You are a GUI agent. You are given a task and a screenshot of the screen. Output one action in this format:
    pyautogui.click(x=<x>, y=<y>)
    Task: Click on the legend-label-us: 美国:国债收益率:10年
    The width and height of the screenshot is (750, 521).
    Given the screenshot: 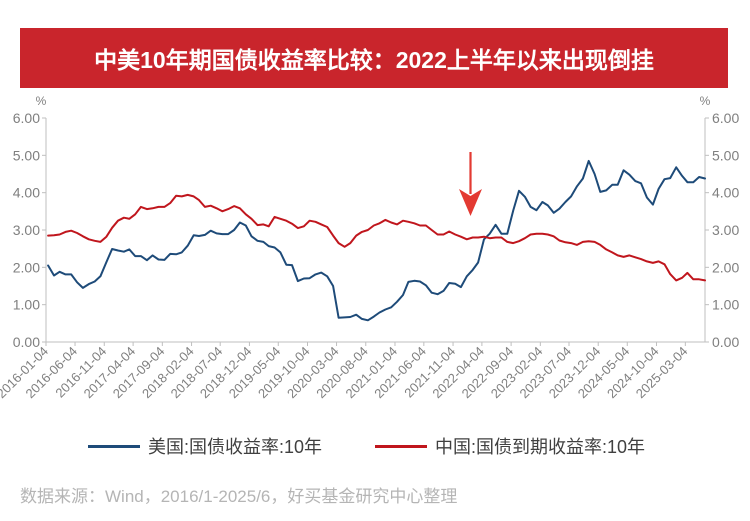 What is the action you would take?
    pyautogui.click(x=235, y=447)
    